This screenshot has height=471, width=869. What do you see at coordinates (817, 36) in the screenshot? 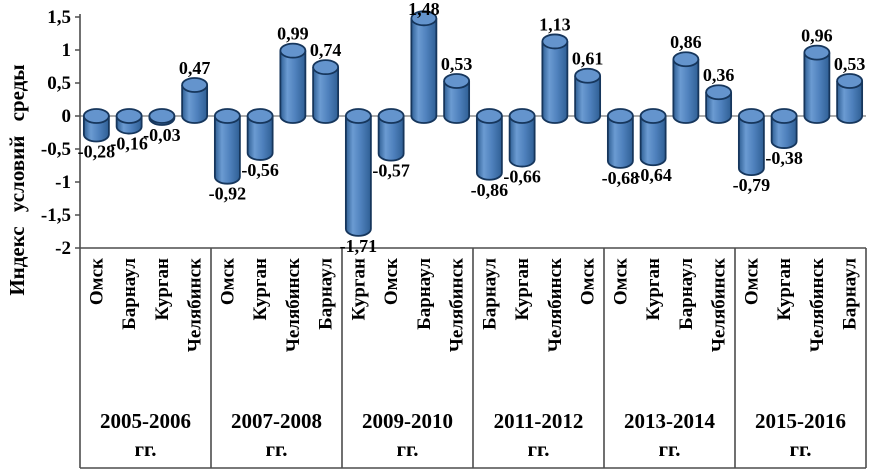
I see `value-label: 0,96` at bounding box center [817, 36].